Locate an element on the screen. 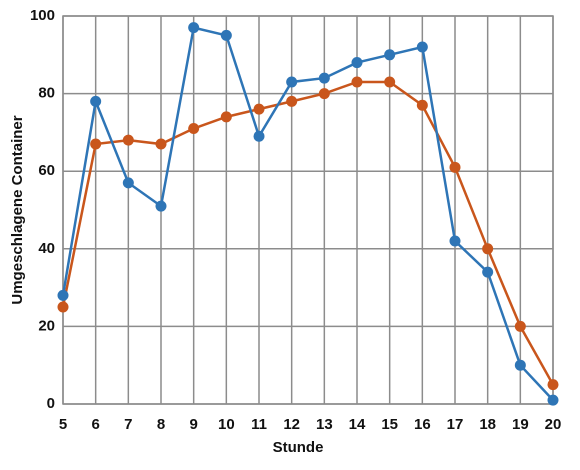 This screenshot has height=470, width=580. x-tick-label: 15 is located at coordinates (389, 424).